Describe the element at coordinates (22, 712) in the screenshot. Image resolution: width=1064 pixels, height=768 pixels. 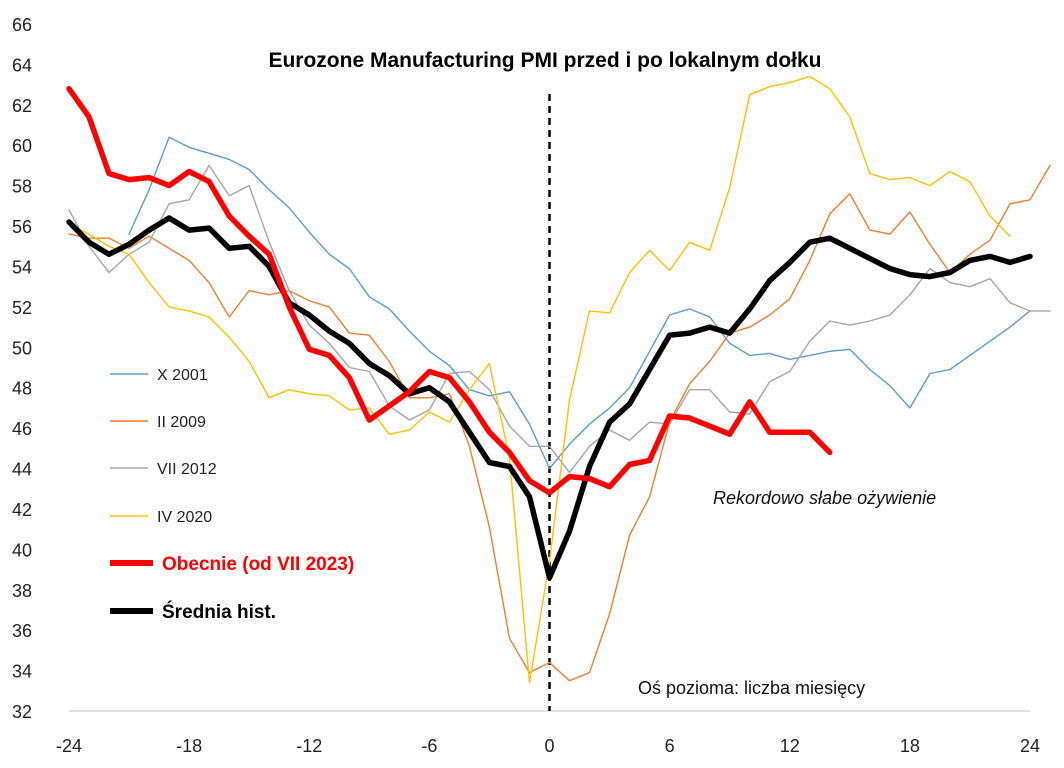
I see `y-tick-label: 32` at that location.